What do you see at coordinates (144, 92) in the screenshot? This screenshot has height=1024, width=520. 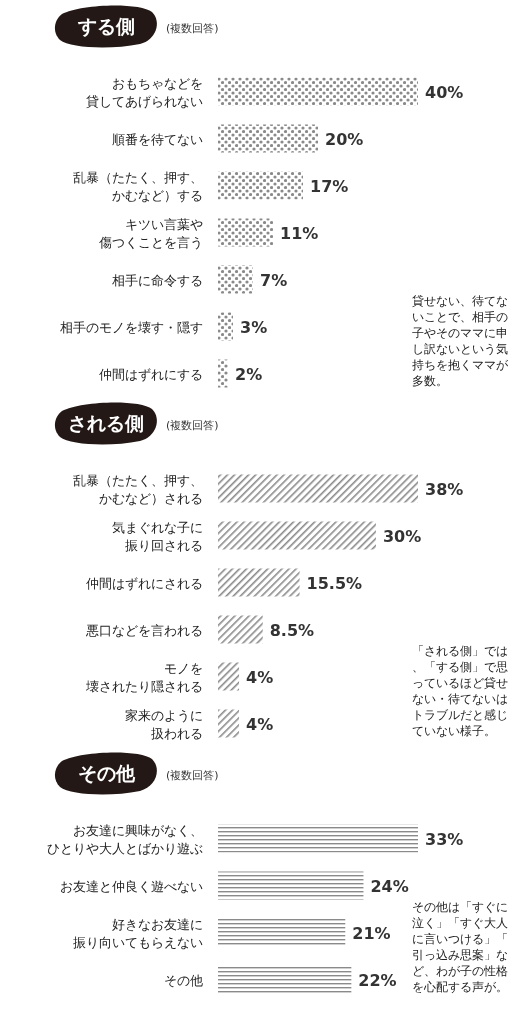 I see `y-tick-label: おもちゃなどを貸してあげられない` at bounding box center [144, 92].